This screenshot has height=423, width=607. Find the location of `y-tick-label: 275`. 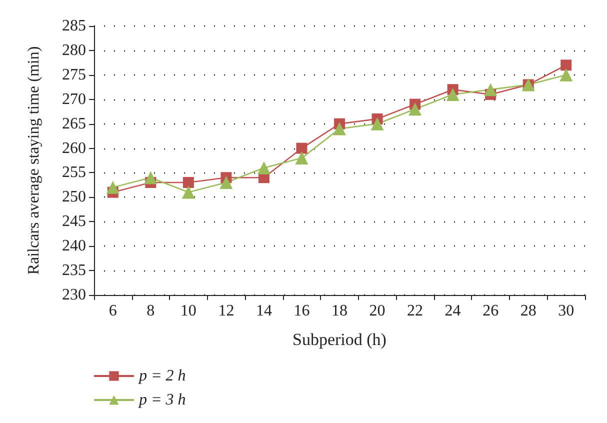

y-tick-label: 275 is located at coordinates (74, 75).